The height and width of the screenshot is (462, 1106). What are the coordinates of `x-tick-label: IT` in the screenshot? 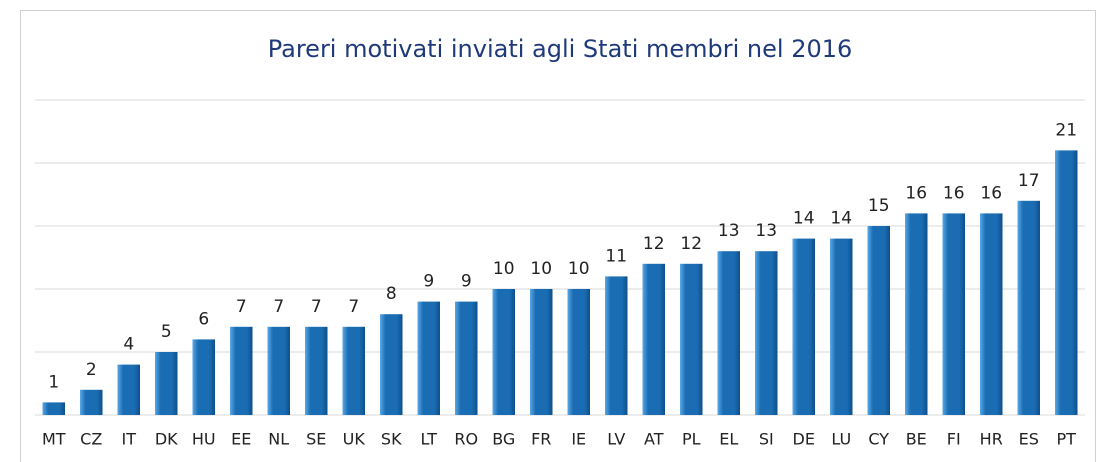 It's located at (129, 439).